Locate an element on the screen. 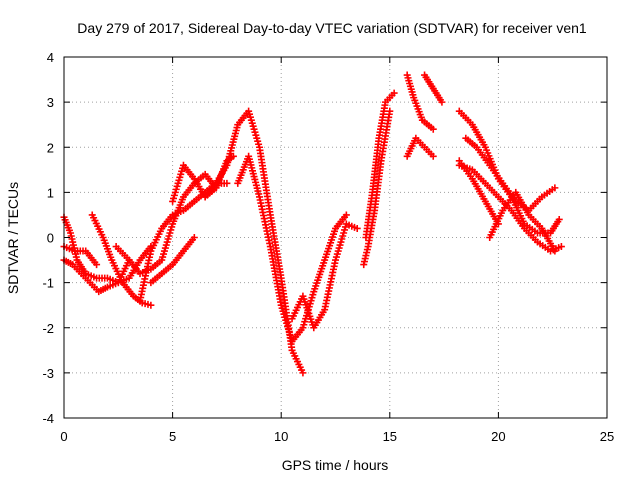 This screenshot has height=480, width=640. y-tick-labels: -4 -3 -2 -1 0 1 2 3 4 is located at coordinates (48, 238).